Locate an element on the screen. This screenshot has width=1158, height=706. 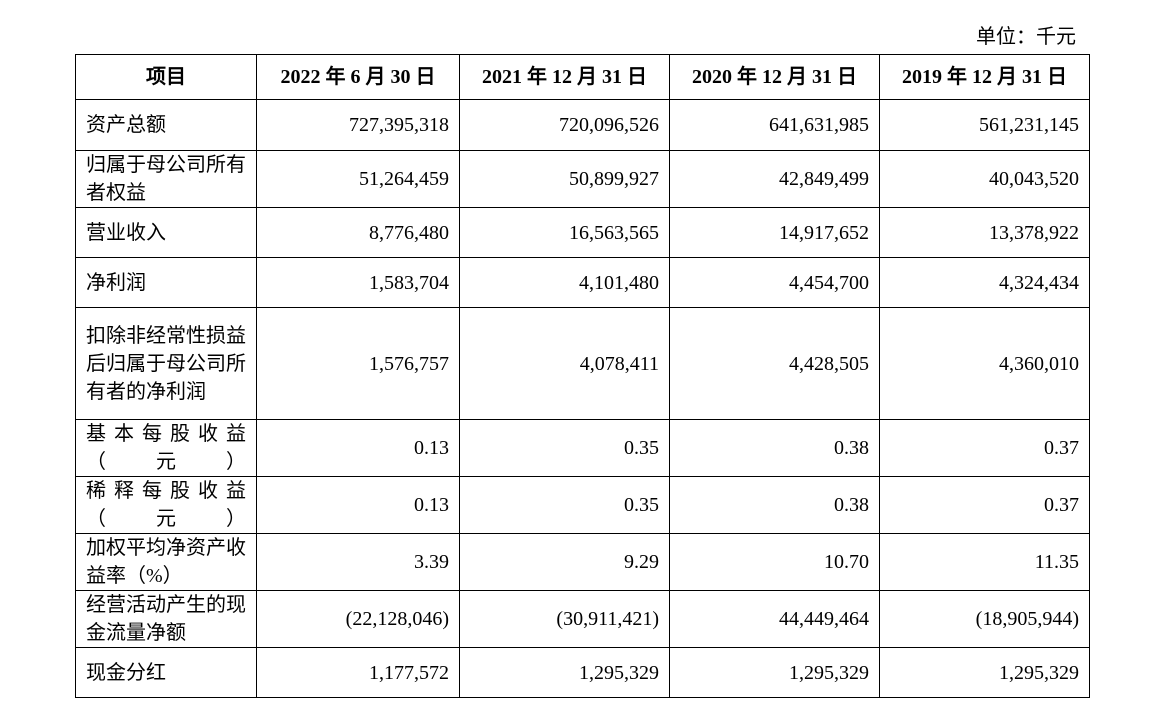
cell-value: 4,101,480 is located at coordinates (564, 282).